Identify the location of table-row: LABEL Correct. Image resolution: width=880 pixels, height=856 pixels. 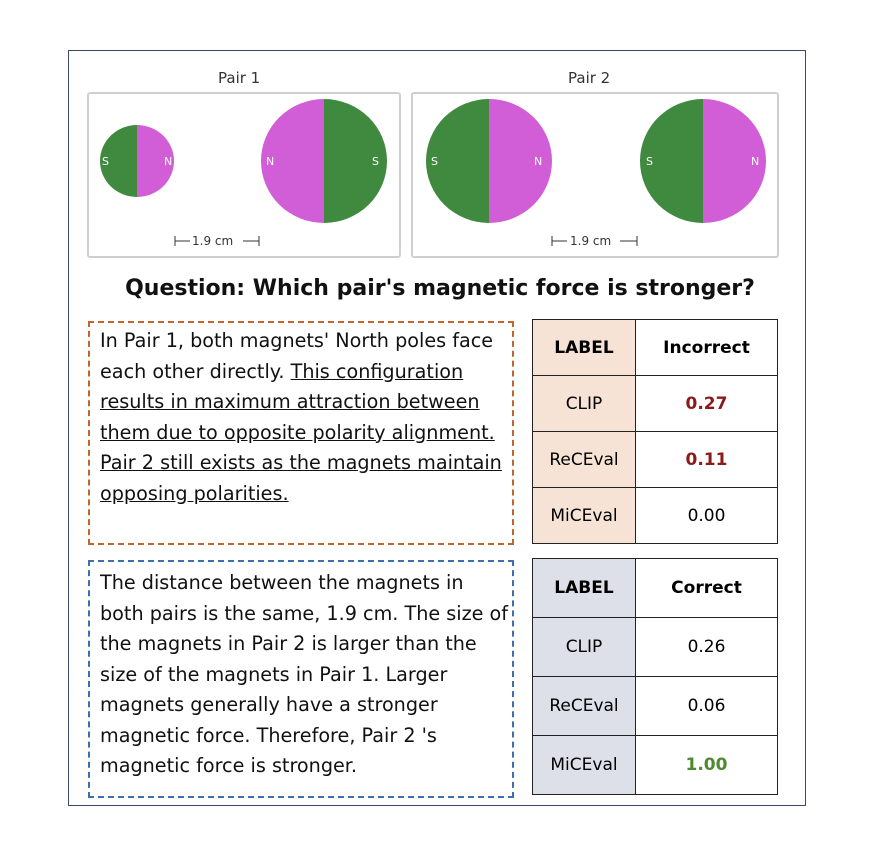
(655, 588).